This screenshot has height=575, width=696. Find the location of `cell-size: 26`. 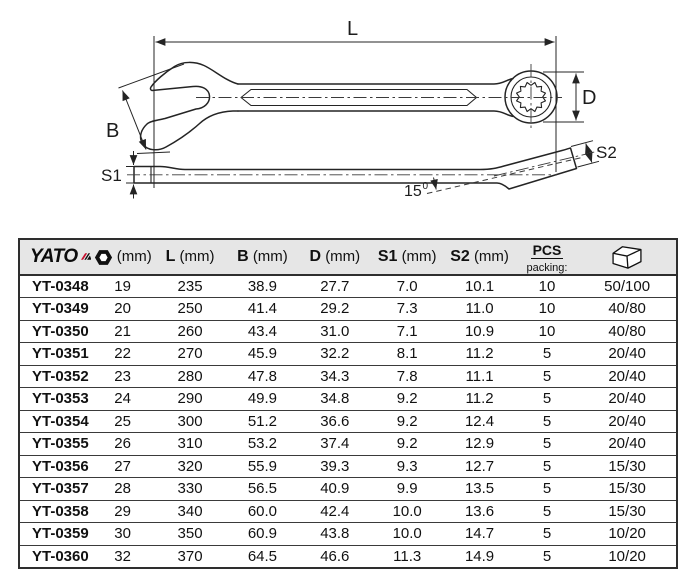

cell-size: 26 is located at coordinates (122, 444).